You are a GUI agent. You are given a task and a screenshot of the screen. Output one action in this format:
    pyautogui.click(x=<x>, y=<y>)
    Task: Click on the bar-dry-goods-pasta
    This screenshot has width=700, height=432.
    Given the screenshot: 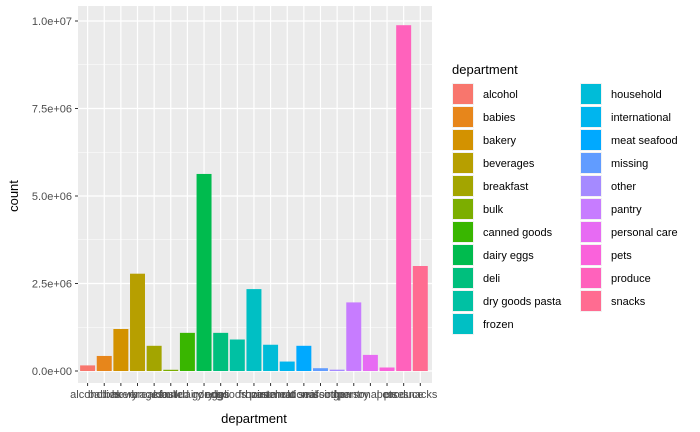 What is the action you would take?
    pyautogui.click(x=237, y=355)
    